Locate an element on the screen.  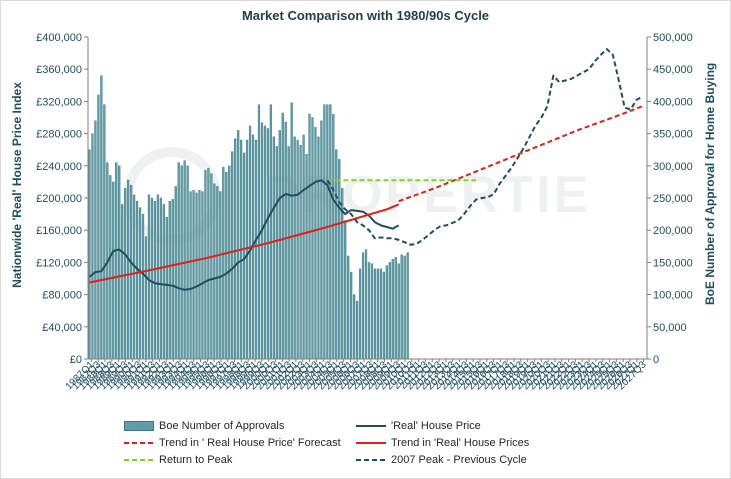
y-right-tick-label: 450,000 is located at coordinates (673, 70).